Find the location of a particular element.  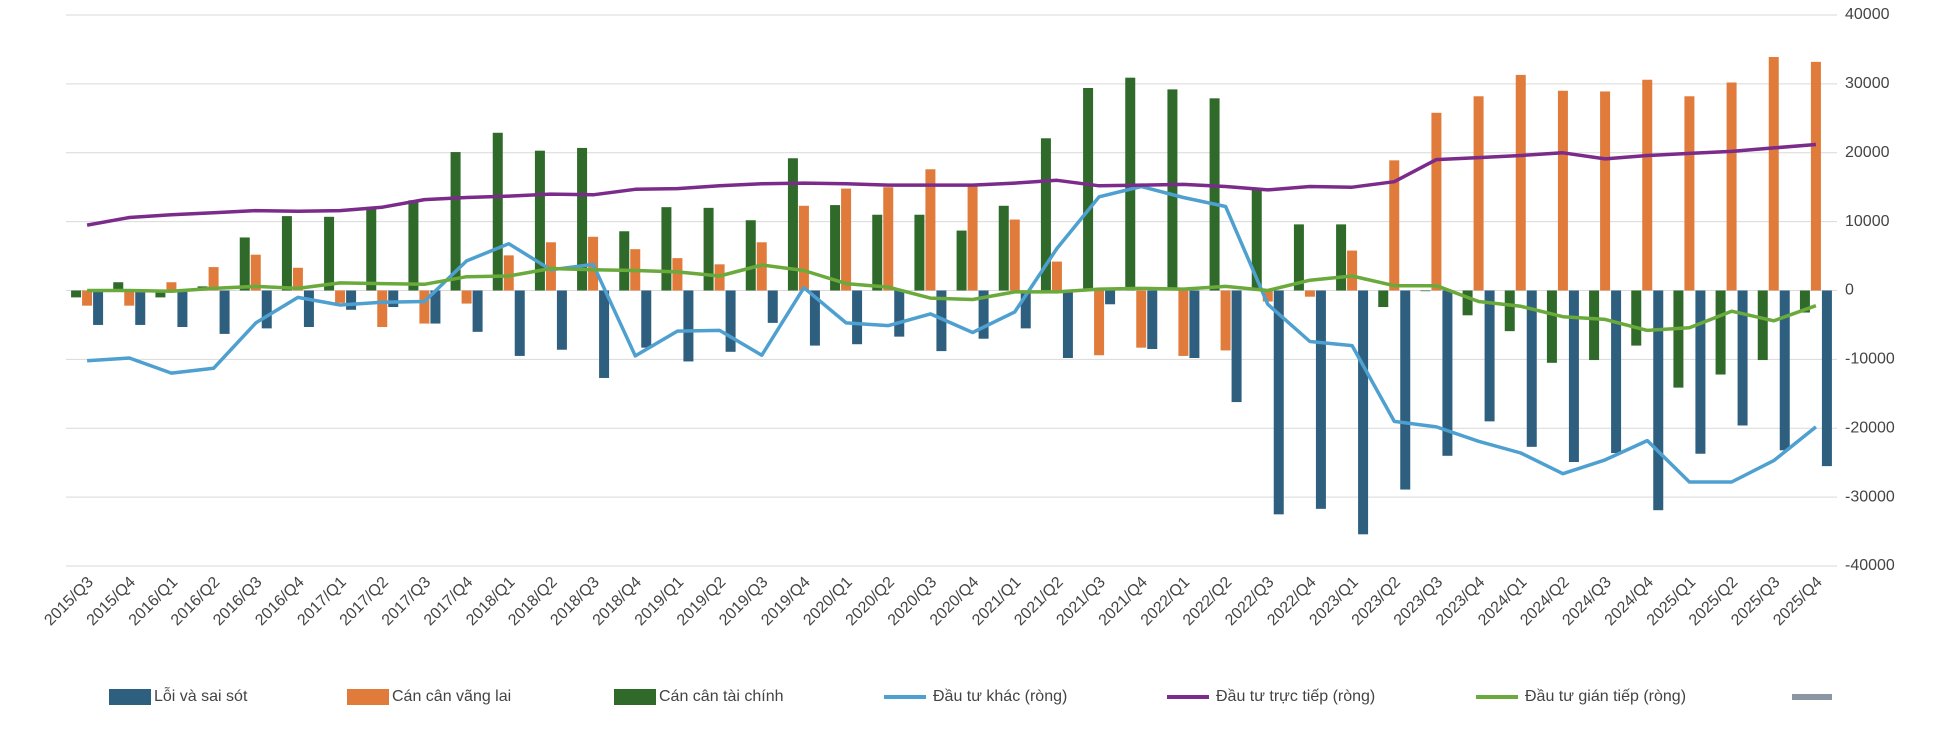

legend-label: Đầu tư gián tiếp (ròng) is located at coordinates (1605, 696).